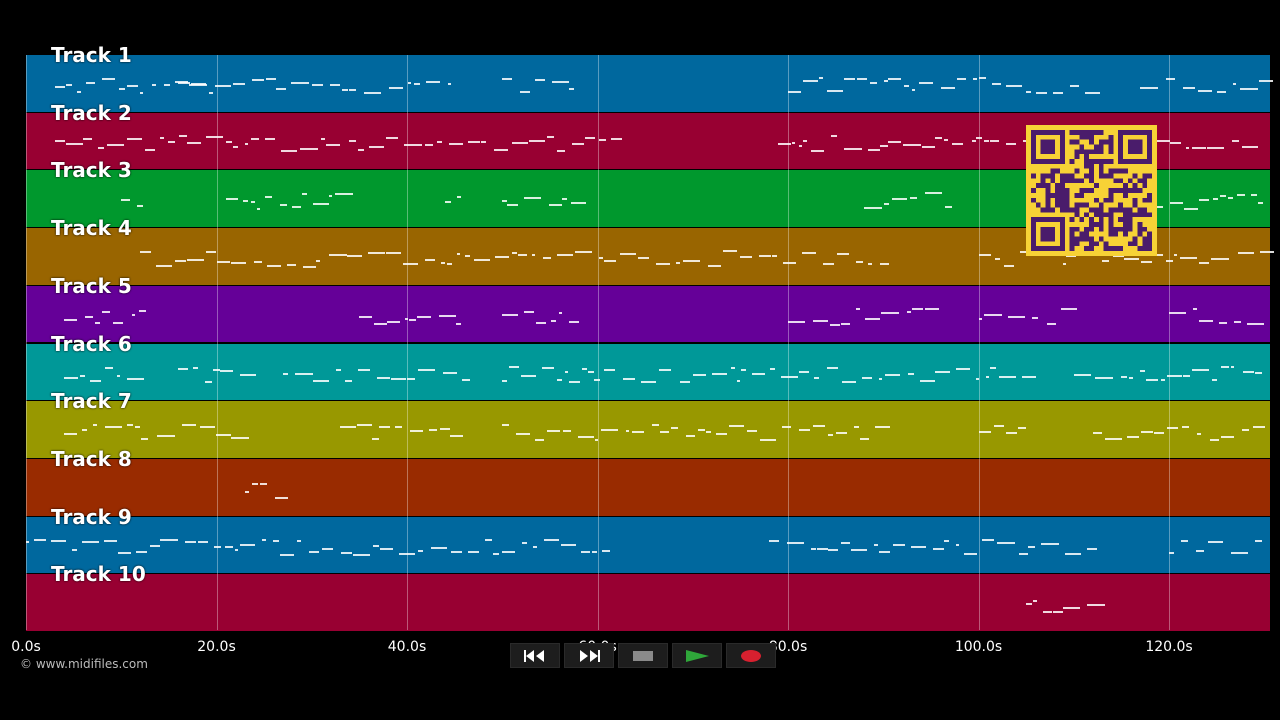 The width and height of the screenshot is (1280, 720). Describe the element at coordinates (91, 458) in the screenshot. I see `track-label: Track 8` at that location.